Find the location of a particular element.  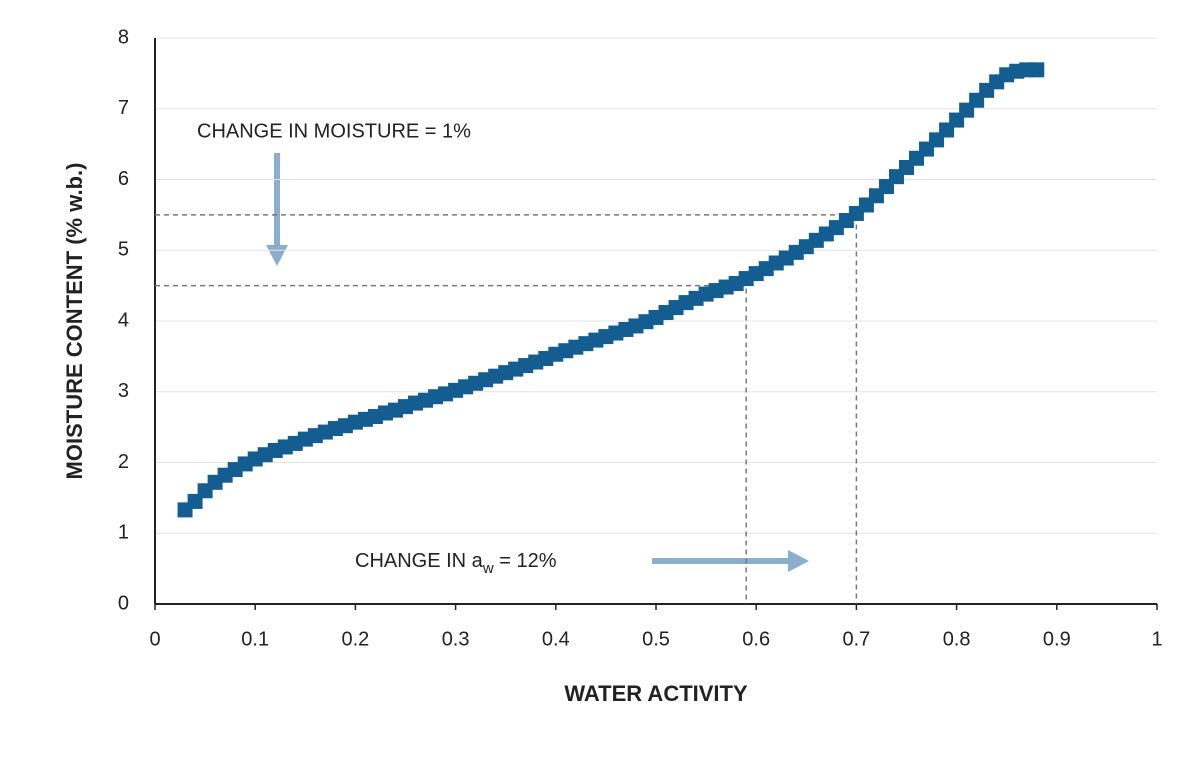

x-tick-label: 1 is located at coordinates (1156, 639).